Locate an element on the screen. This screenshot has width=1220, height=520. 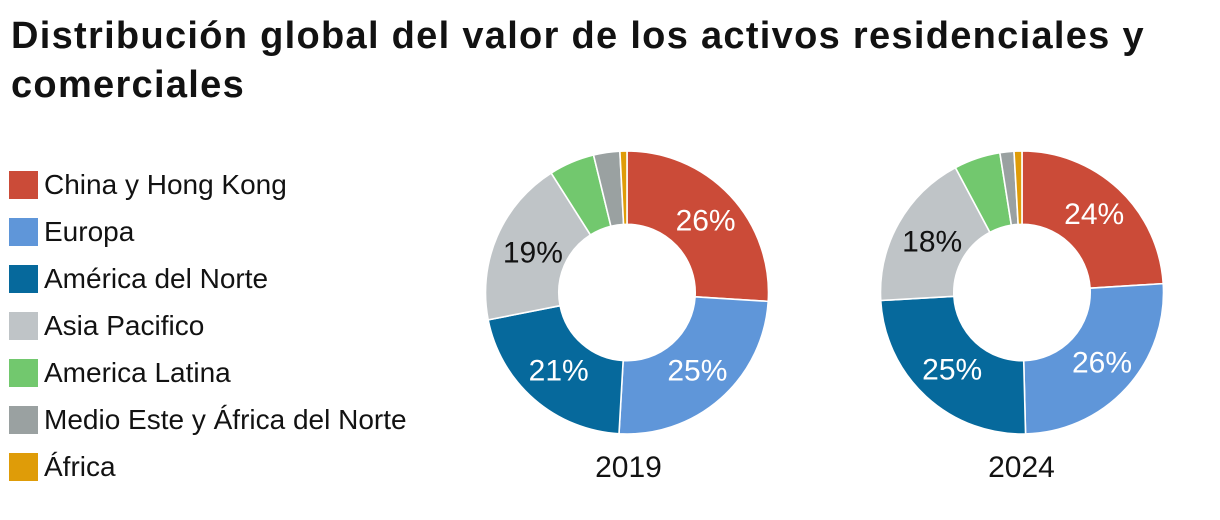
svg-text: 19% is located at coordinates (533, 252).